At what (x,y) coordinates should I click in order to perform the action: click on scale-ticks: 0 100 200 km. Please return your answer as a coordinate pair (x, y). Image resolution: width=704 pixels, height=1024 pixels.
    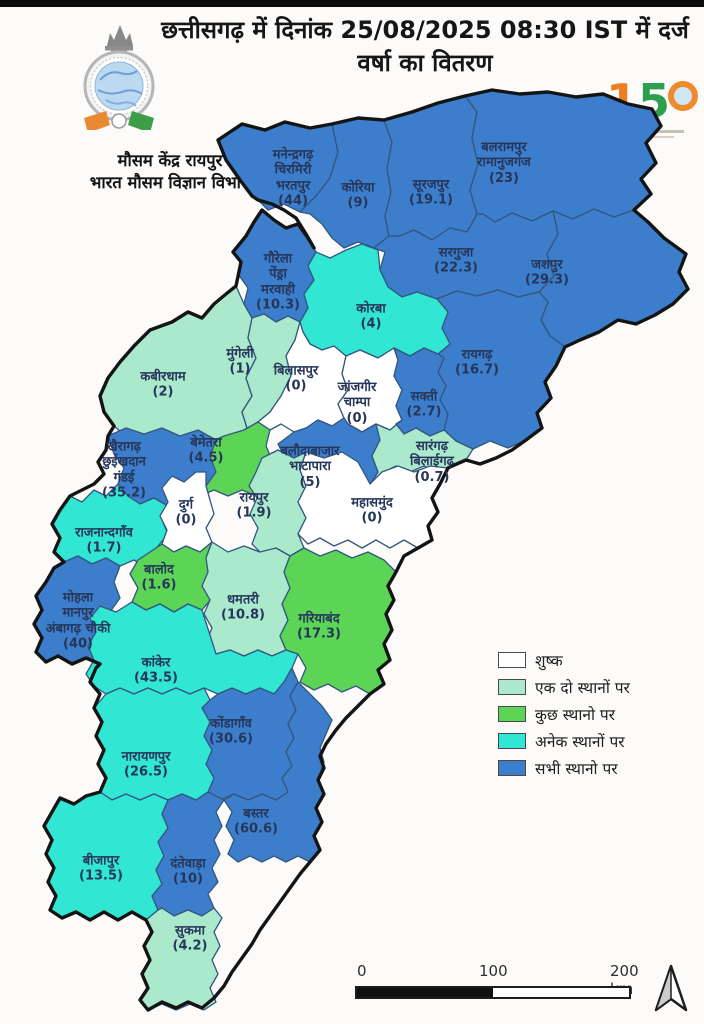
    Looking at the image, I should click on (505, 980).